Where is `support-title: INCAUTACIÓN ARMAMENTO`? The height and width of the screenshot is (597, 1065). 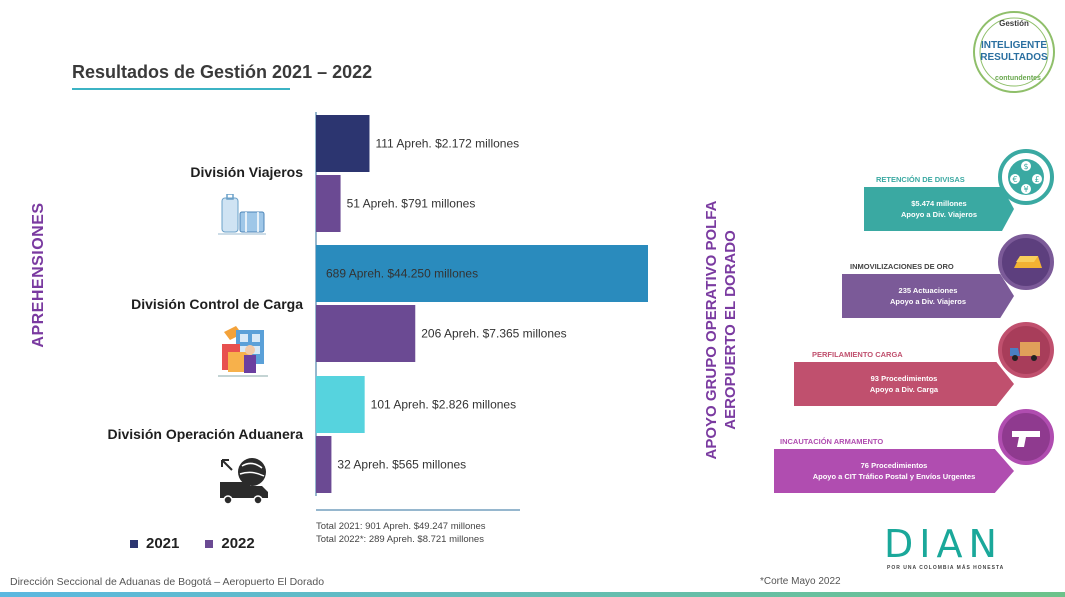
support-title: INCAUTACIÓN ARMAMENTO is located at coordinates (832, 441).